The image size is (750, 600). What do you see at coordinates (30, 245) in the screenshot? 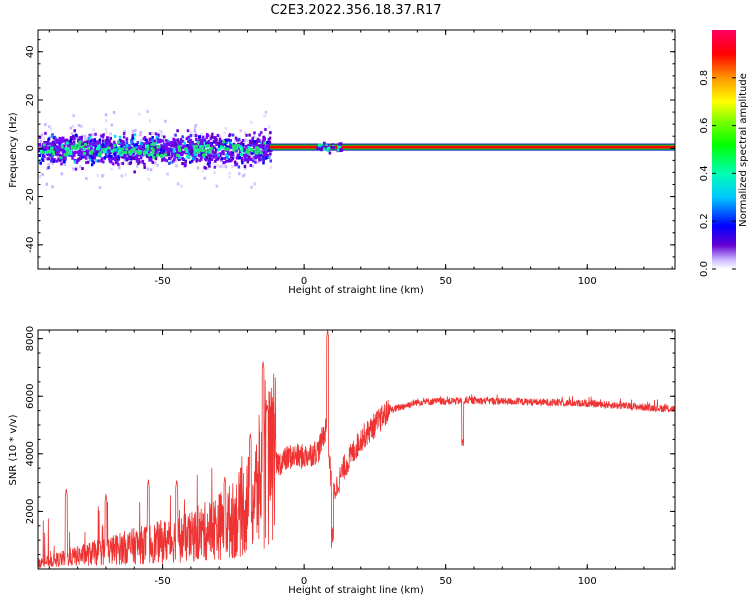
I see `y-tick-label: -40` at bounding box center [30, 245].